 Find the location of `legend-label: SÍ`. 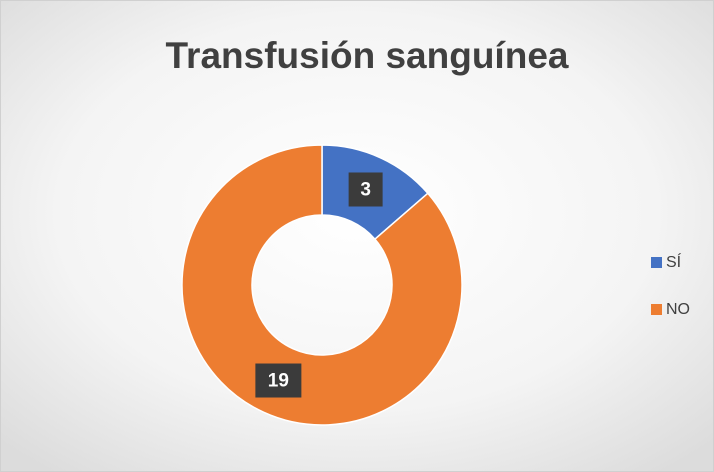

legend-label: SÍ is located at coordinates (674, 261).